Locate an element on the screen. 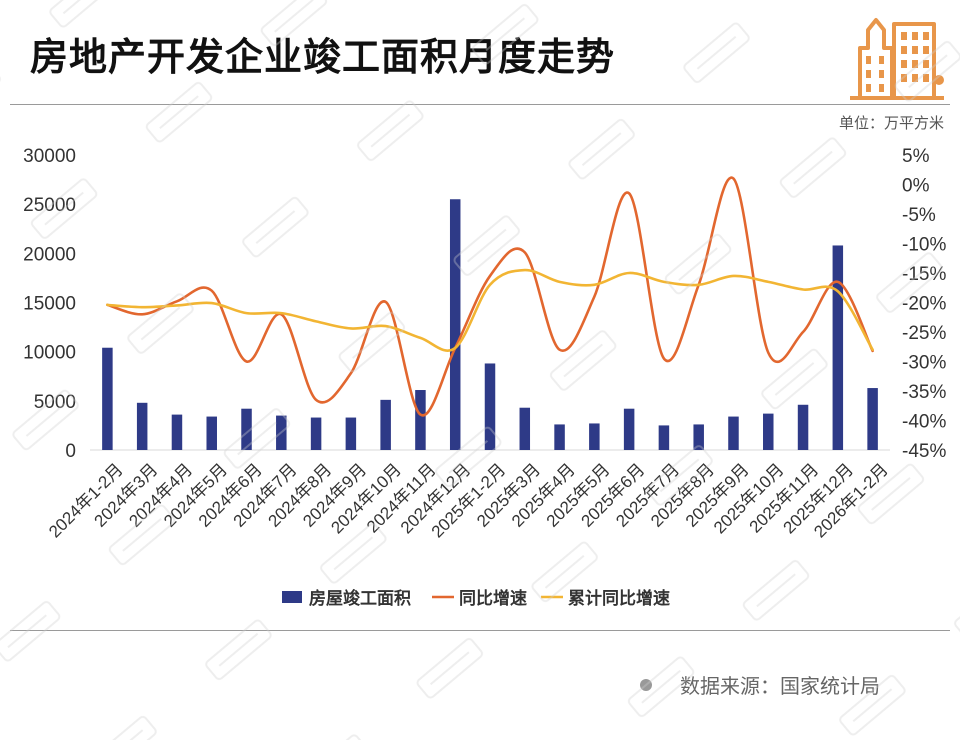 This screenshot has height=740, width=960. footer-divider is located at coordinates (480, 630).